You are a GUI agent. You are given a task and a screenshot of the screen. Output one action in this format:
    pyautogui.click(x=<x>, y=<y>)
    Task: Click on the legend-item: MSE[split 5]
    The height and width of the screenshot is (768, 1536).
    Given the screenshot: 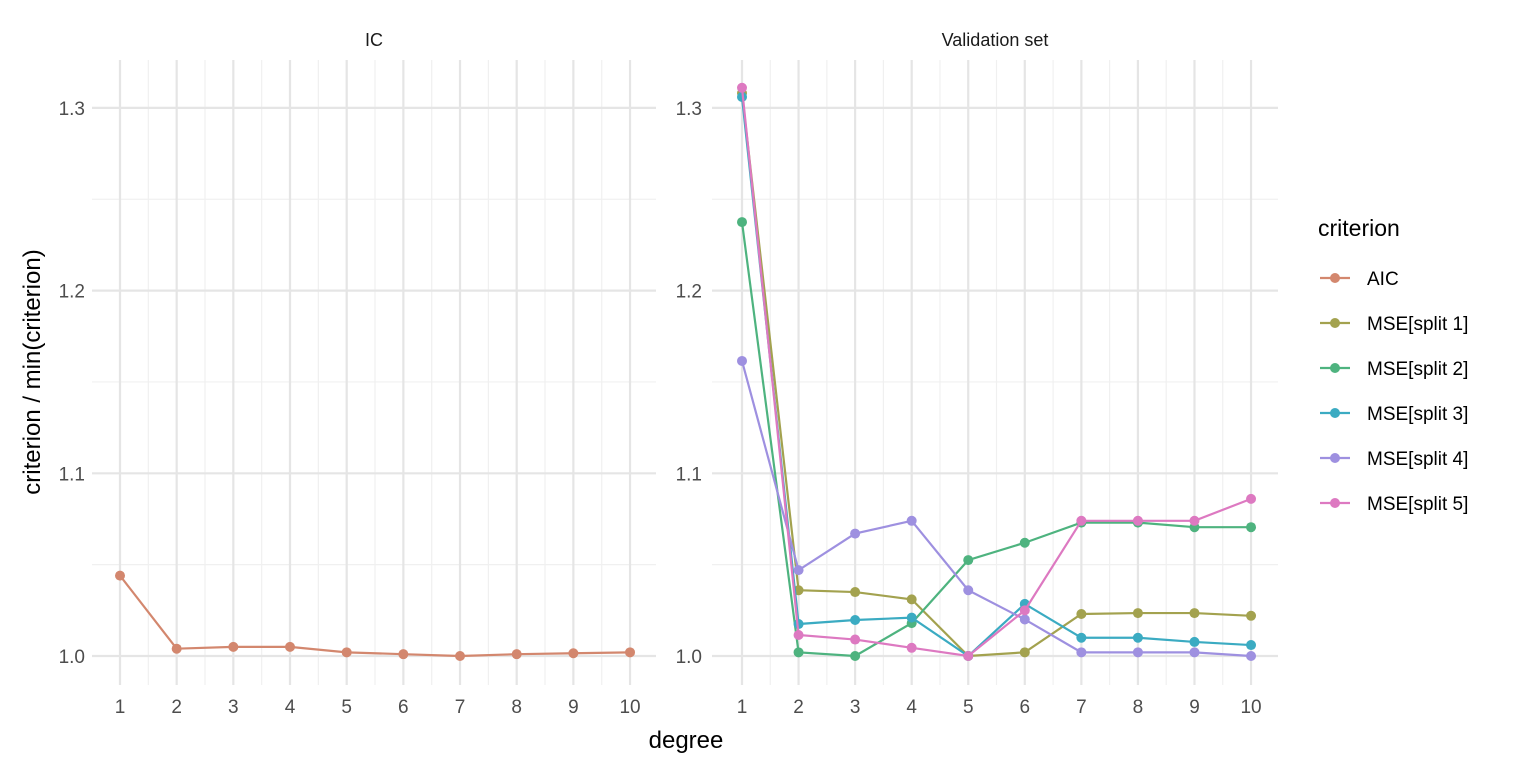 What is the action you would take?
    pyautogui.click(x=1394, y=504)
    